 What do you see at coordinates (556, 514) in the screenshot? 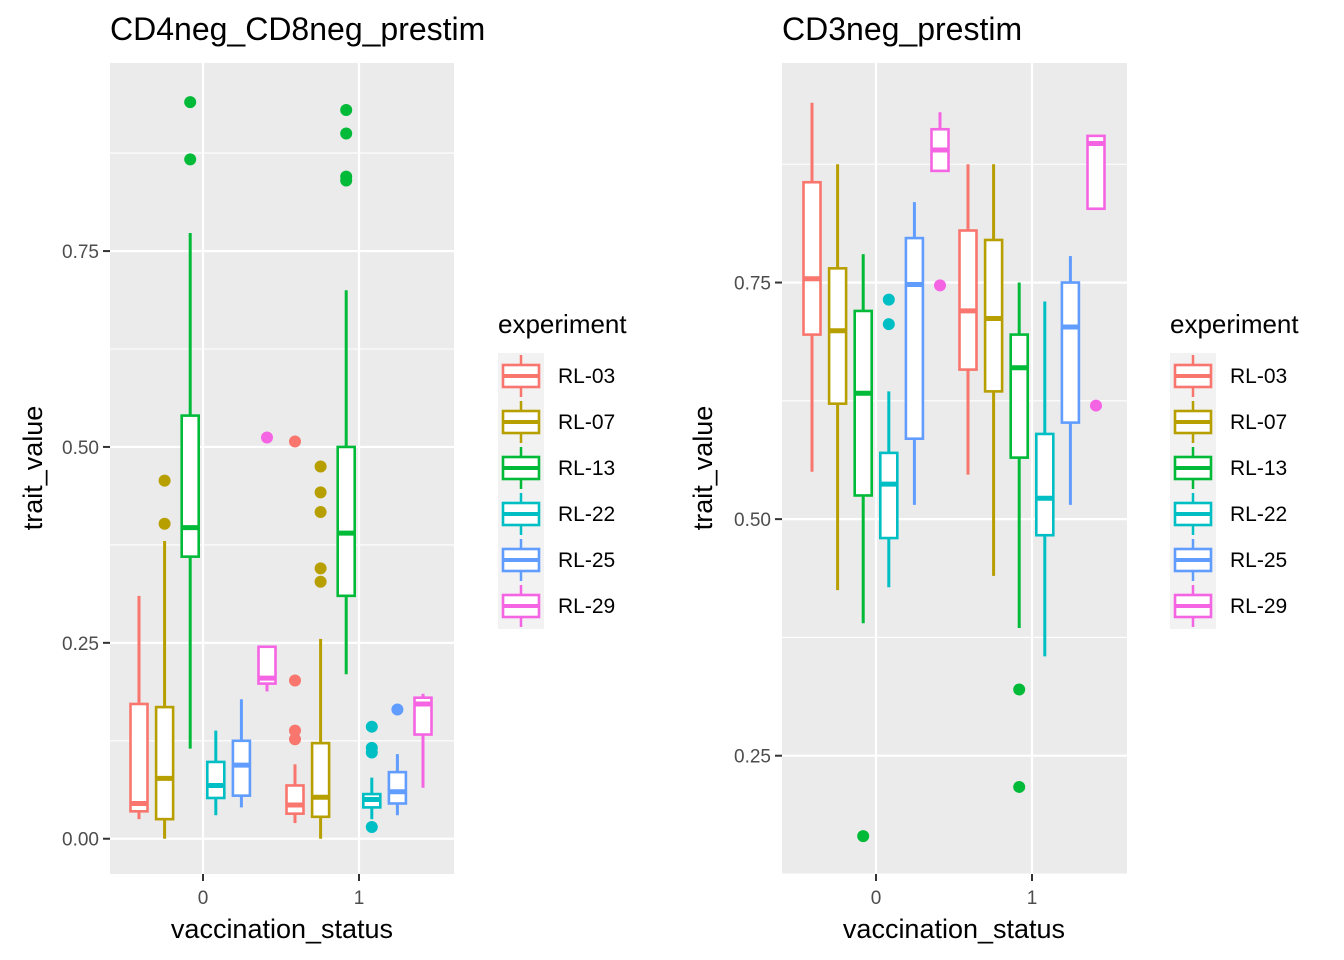
I see `legend-item-rl-22: RL-22` at bounding box center [556, 514].